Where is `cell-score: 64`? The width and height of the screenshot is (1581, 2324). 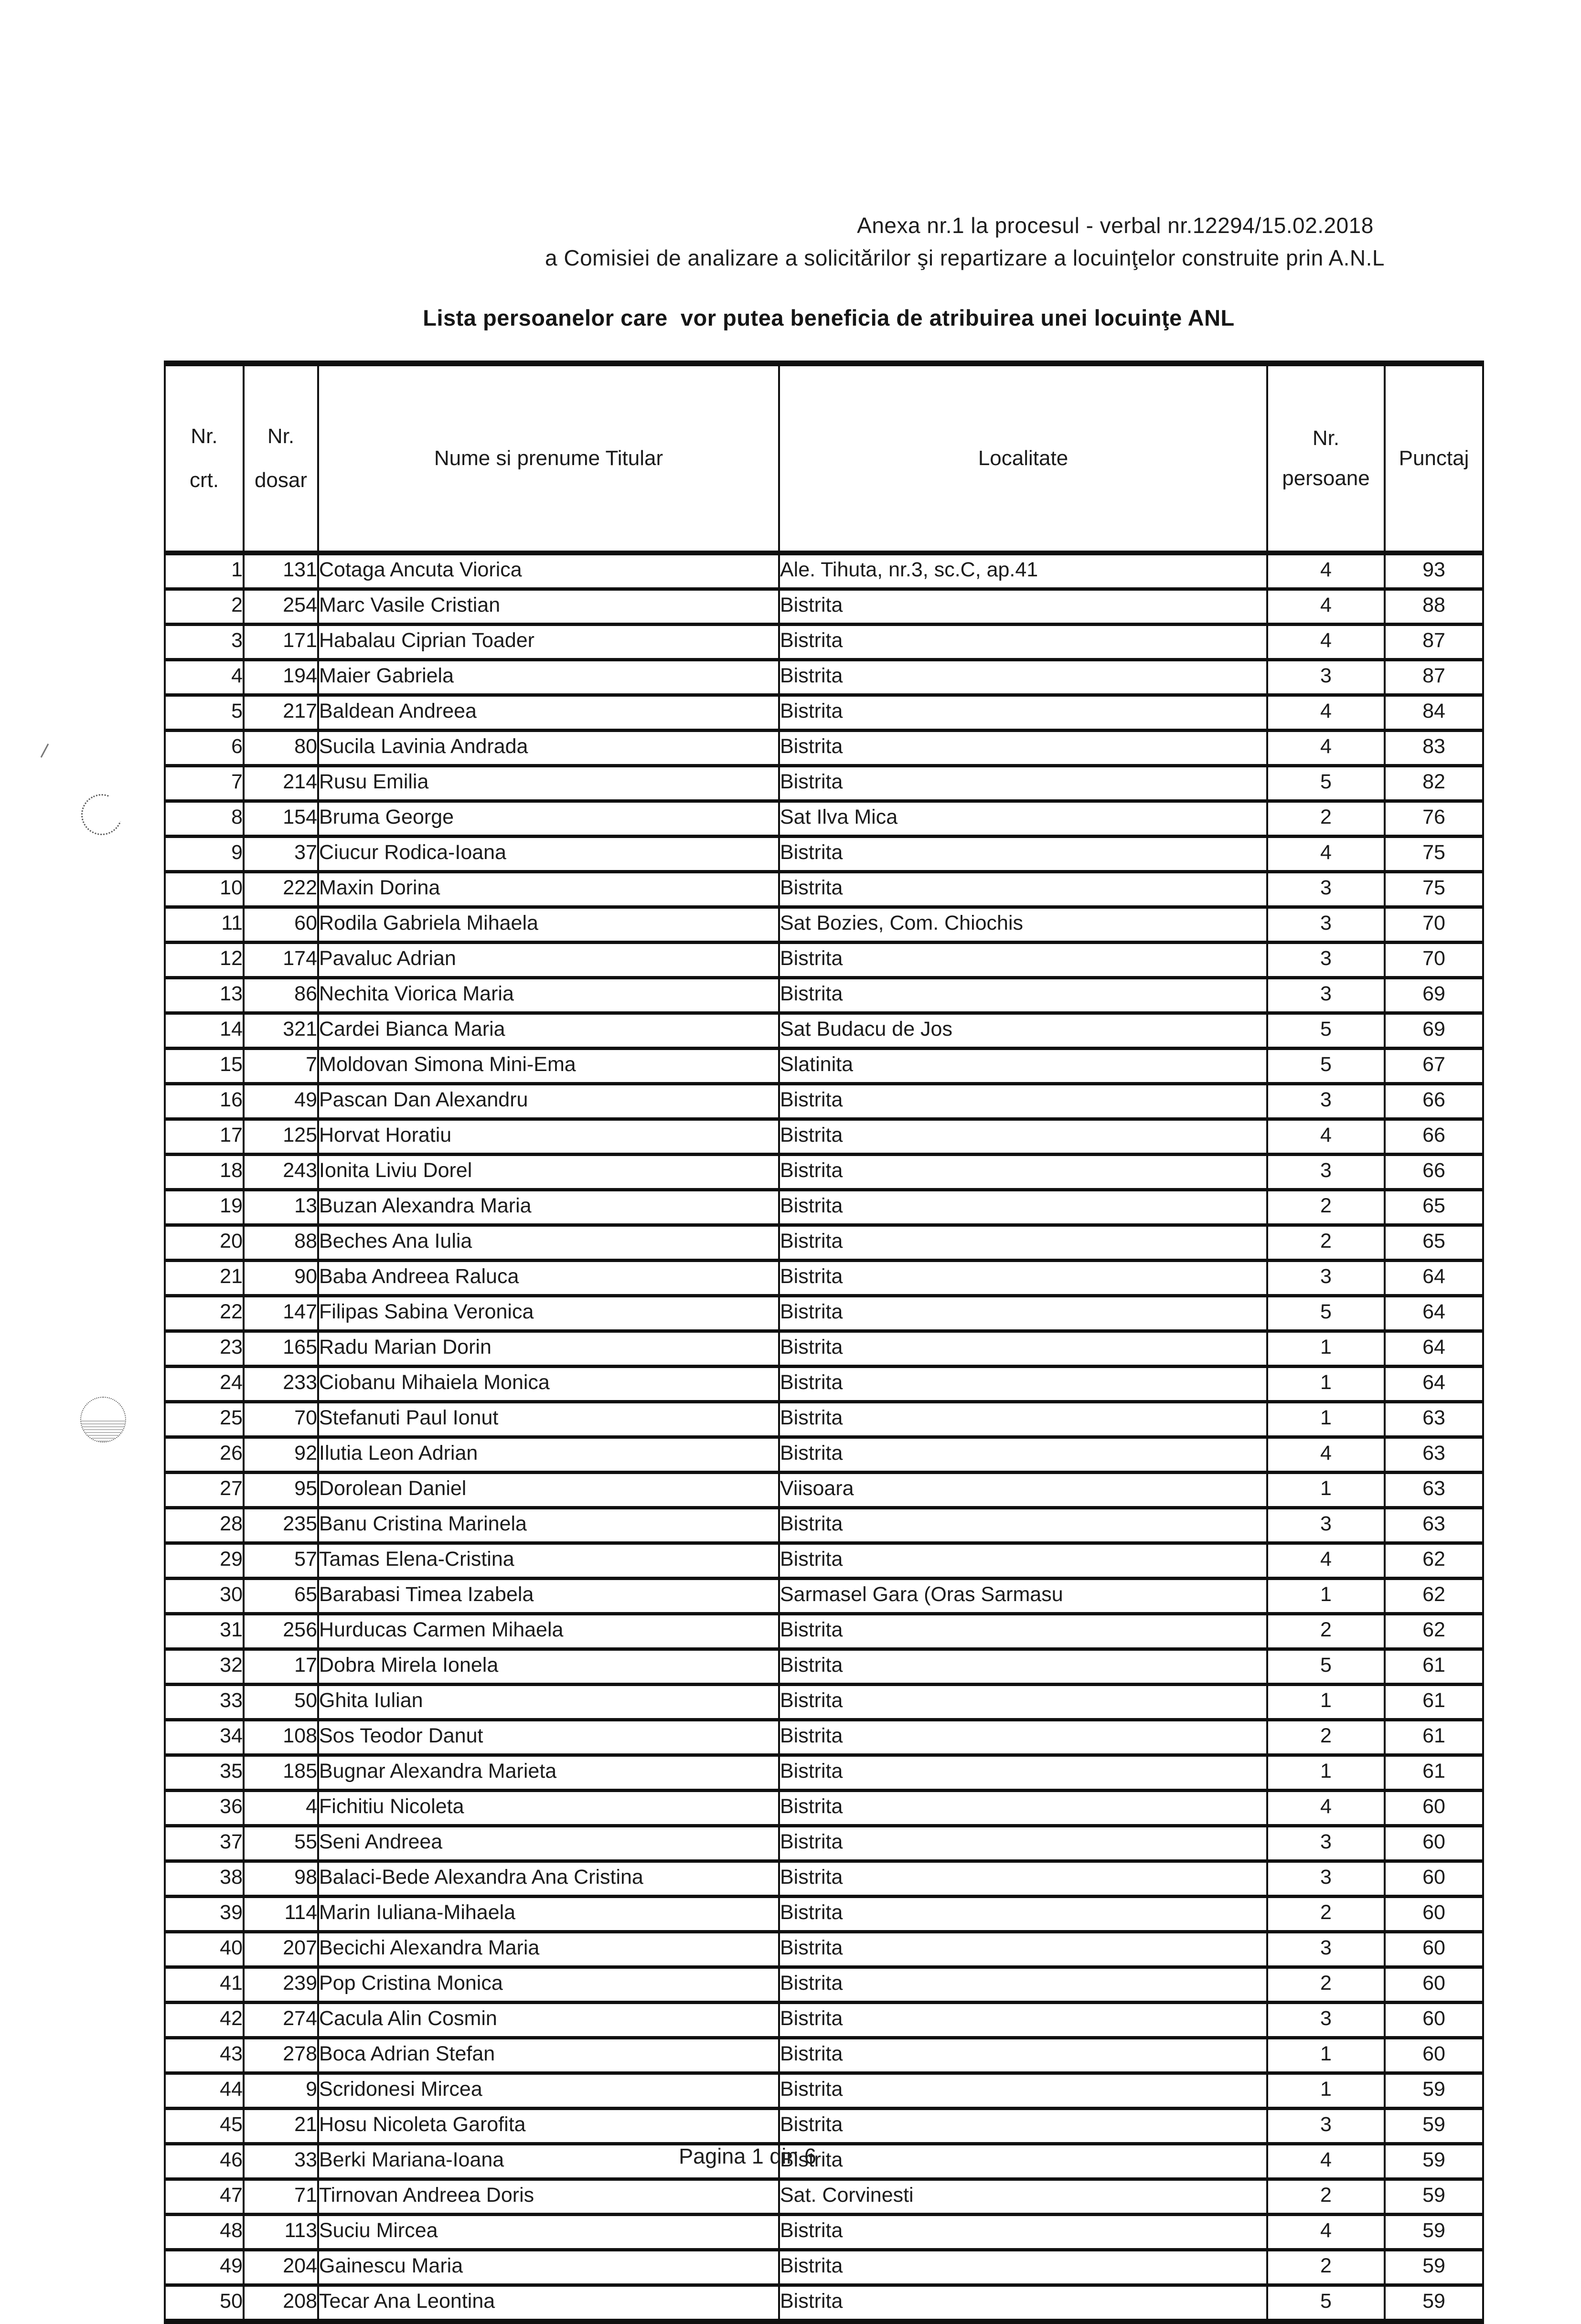
cell-score: 64 is located at coordinates (1434, 1348).